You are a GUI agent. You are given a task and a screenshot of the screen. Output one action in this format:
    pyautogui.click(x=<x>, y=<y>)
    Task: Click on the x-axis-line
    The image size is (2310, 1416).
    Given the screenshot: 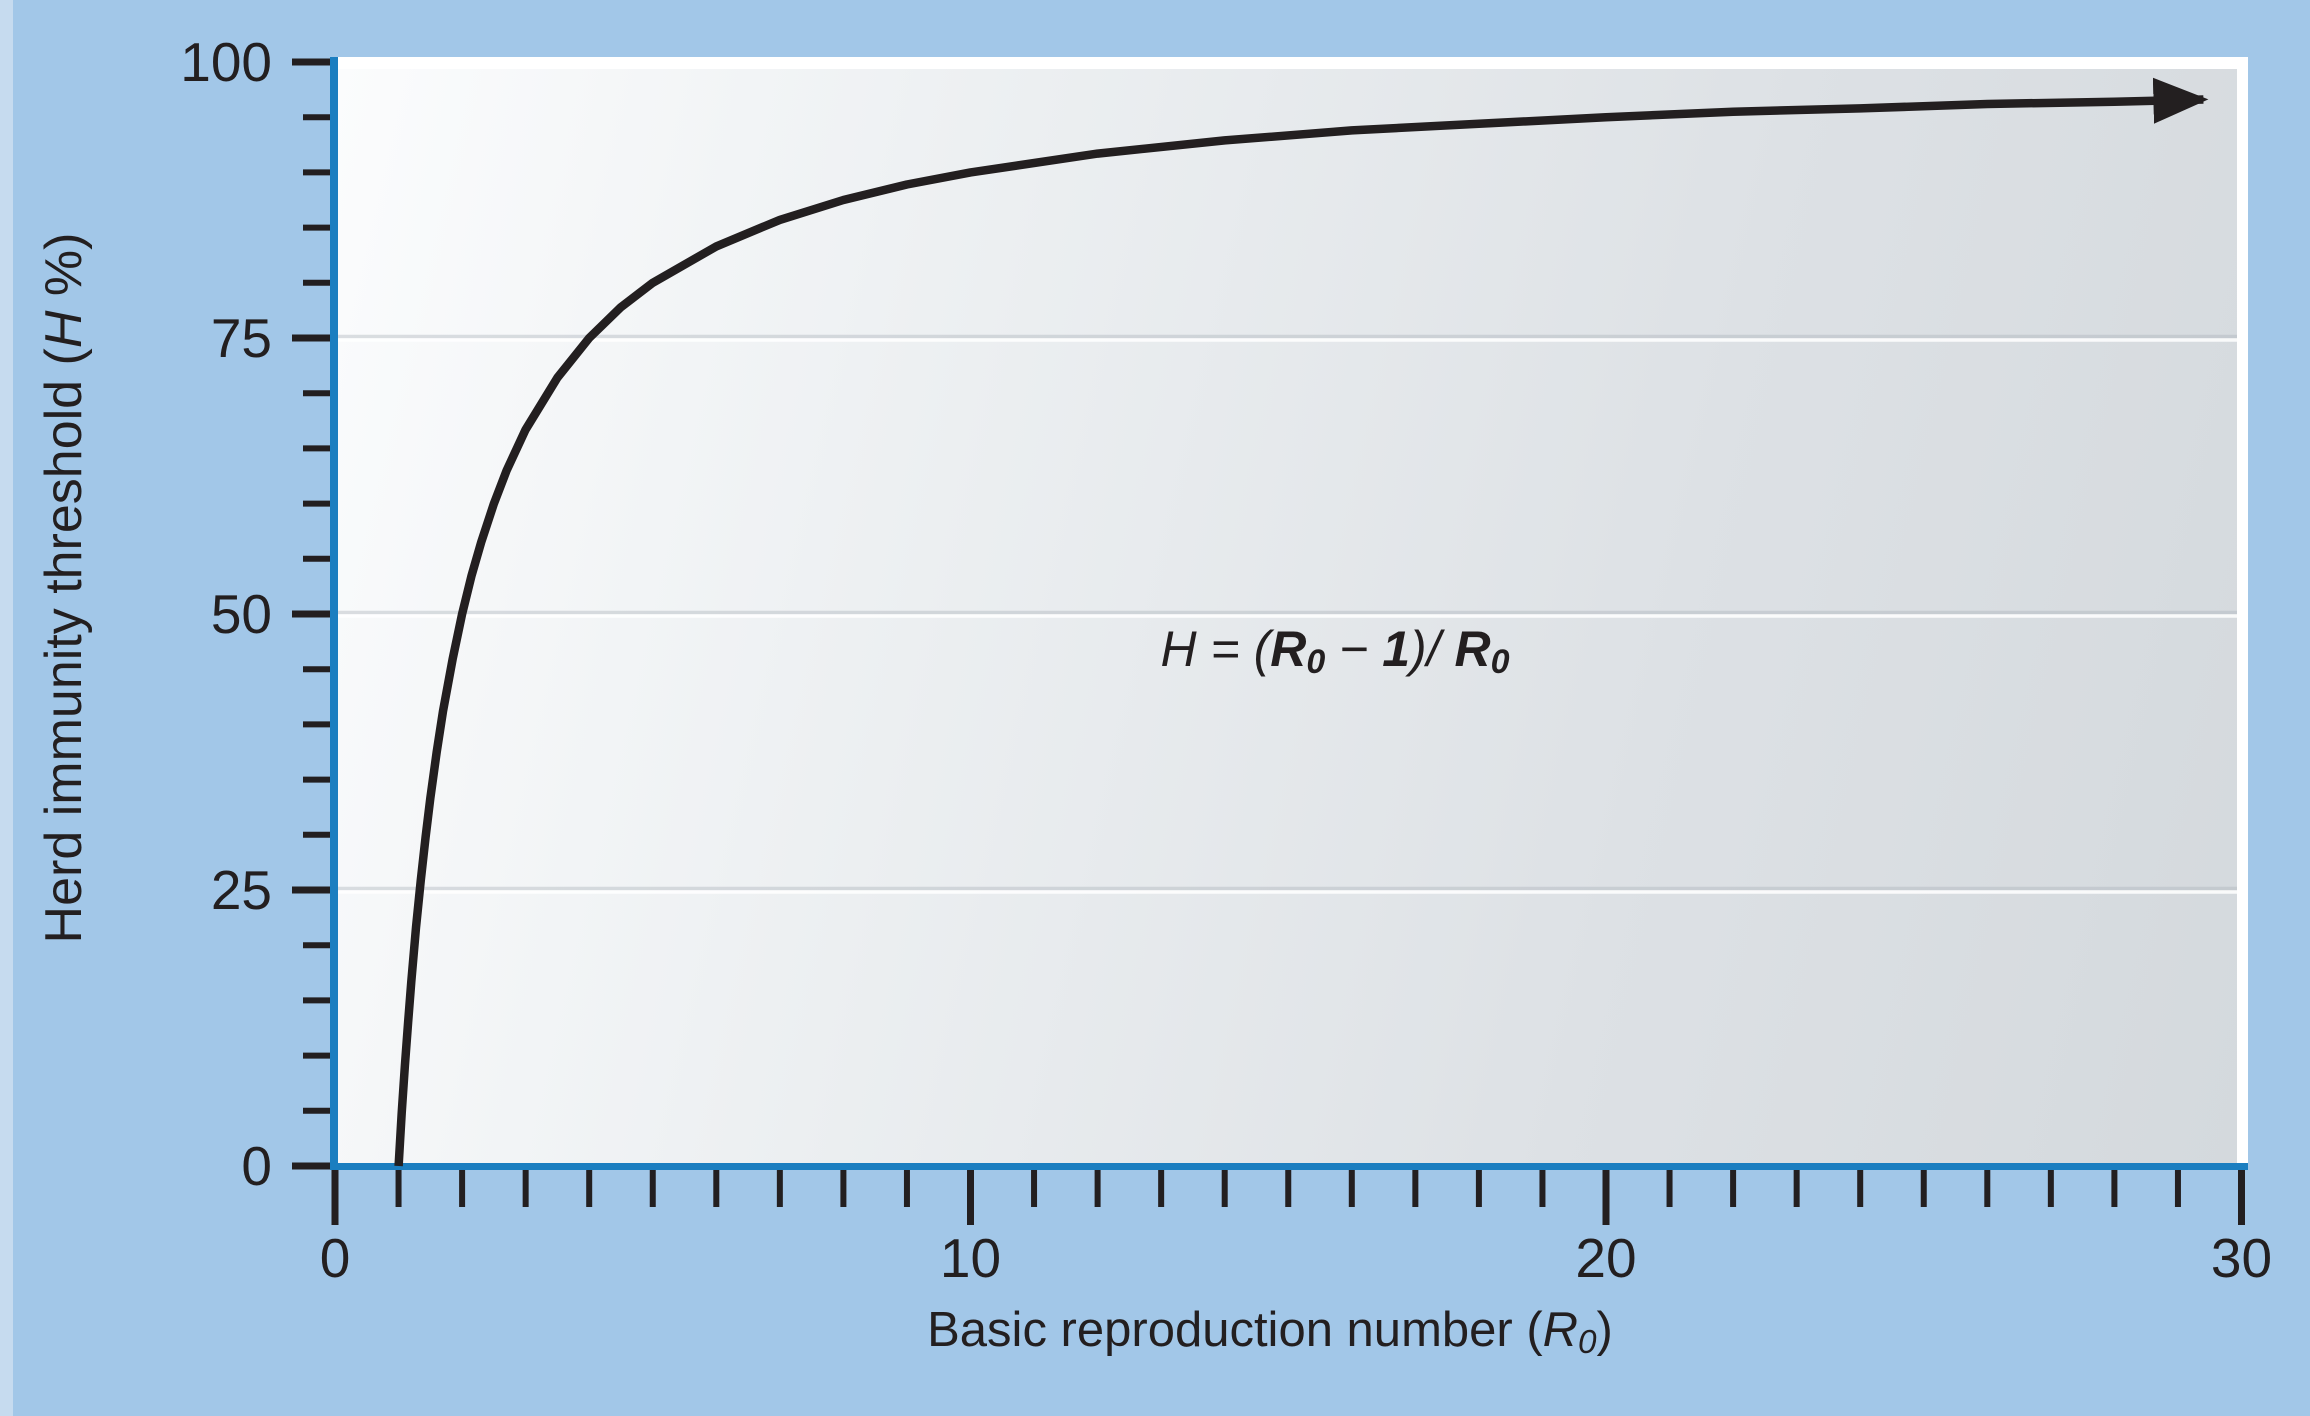 What is the action you would take?
    pyautogui.click(x=1289, y=1166)
    